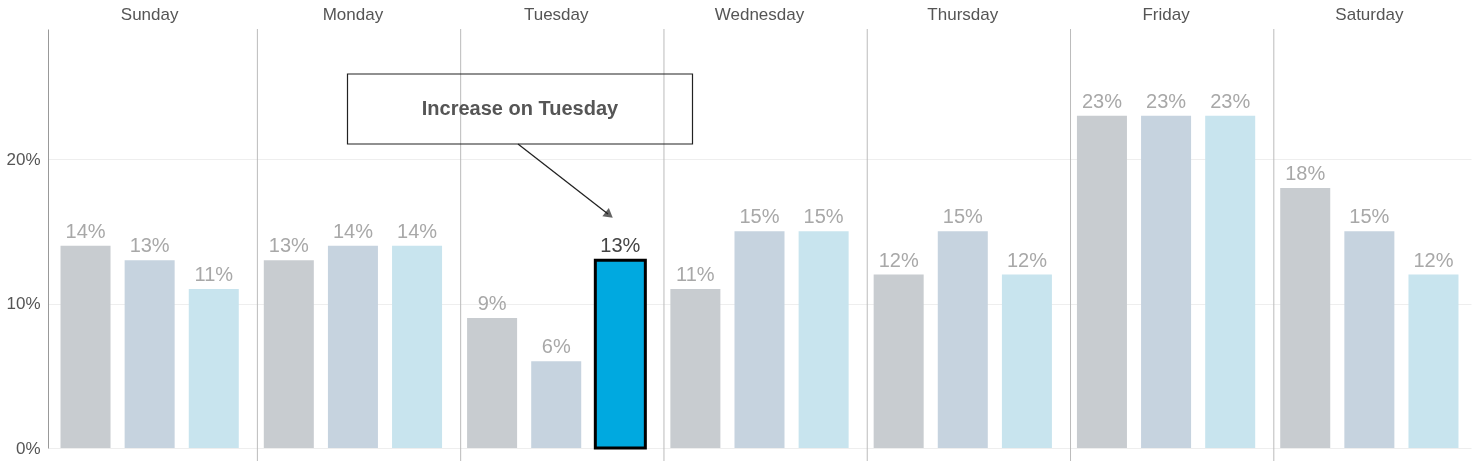  I want to click on x-tick-label: Wednesday, so click(759, 14).